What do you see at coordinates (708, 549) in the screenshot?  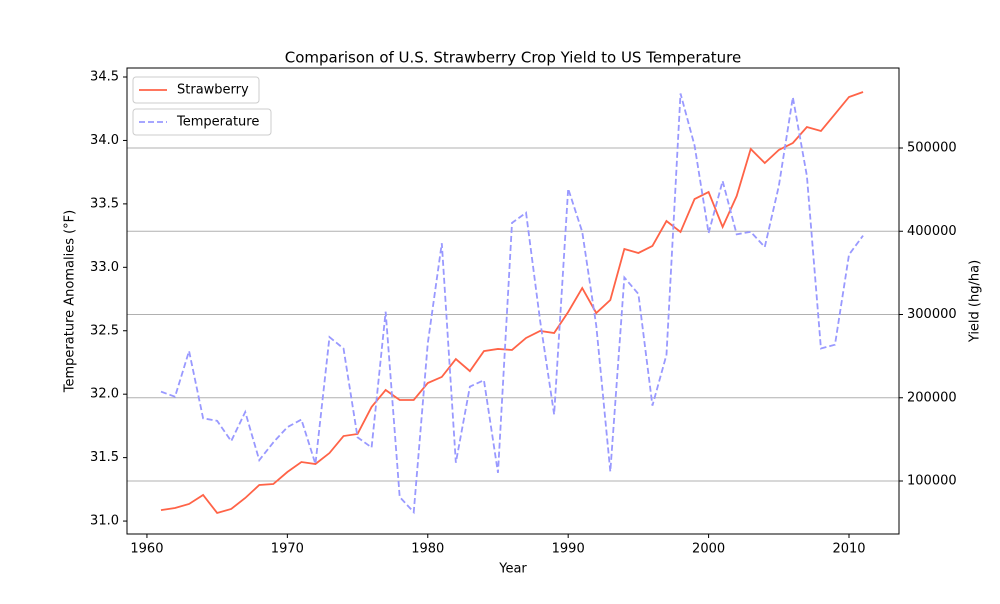 I see `x-tick-label: 2000` at bounding box center [708, 549].